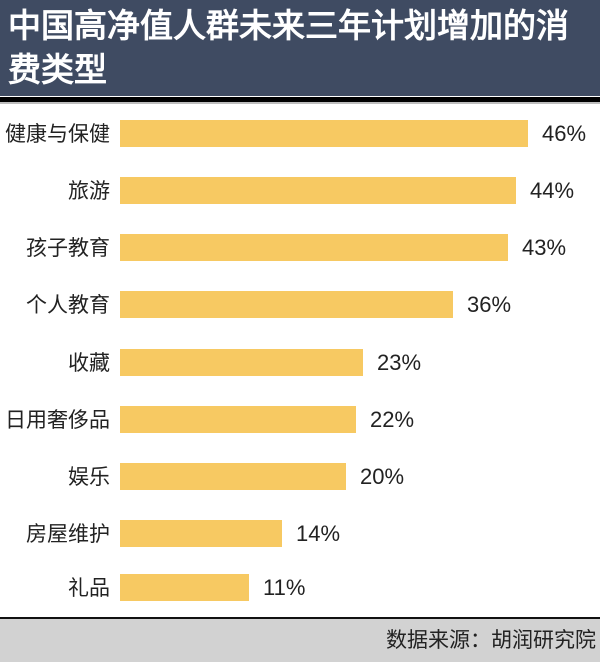  Describe the element at coordinates (318, 533) in the screenshot. I see `value-label: 14%` at that location.